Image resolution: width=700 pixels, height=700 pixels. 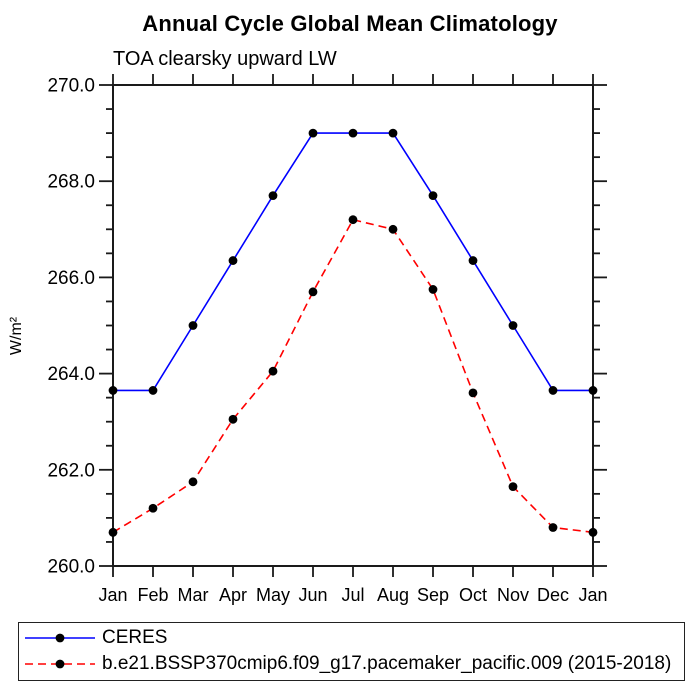 What do you see at coordinates (233, 595) in the screenshot?
I see `x-tick-label: Apr` at bounding box center [233, 595].